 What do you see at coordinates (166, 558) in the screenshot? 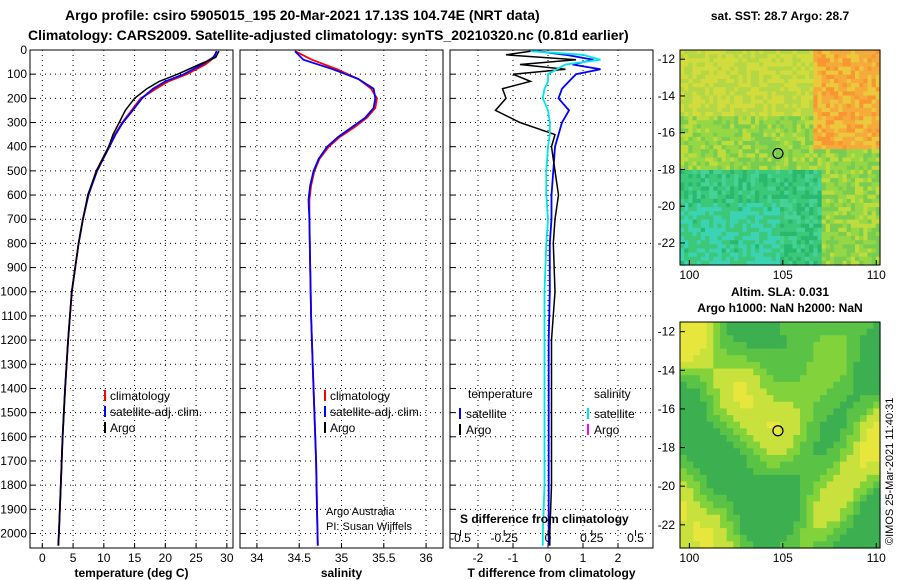
I see `x-tick-label: 20` at bounding box center [166, 558].